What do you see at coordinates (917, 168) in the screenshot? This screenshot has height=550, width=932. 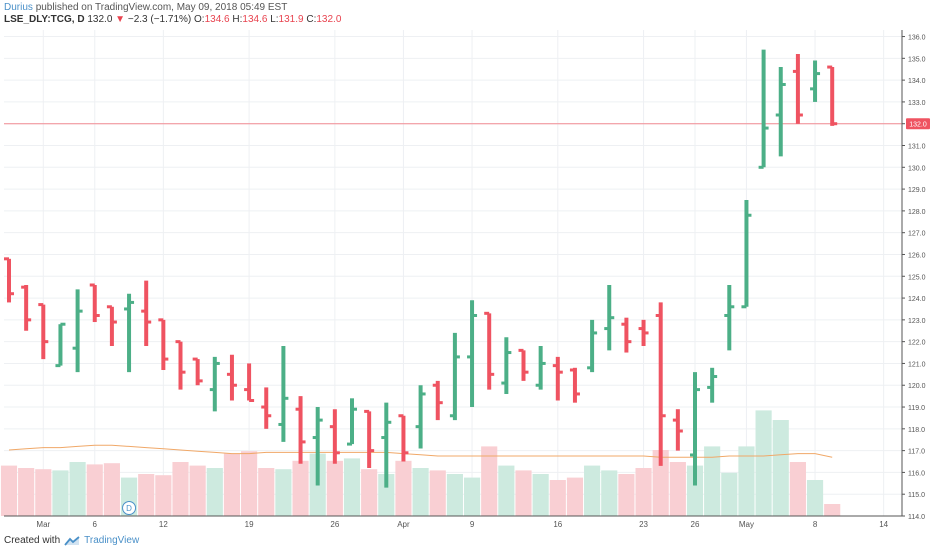 I see `y-tick-label: 130.0` at bounding box center [917, 168].